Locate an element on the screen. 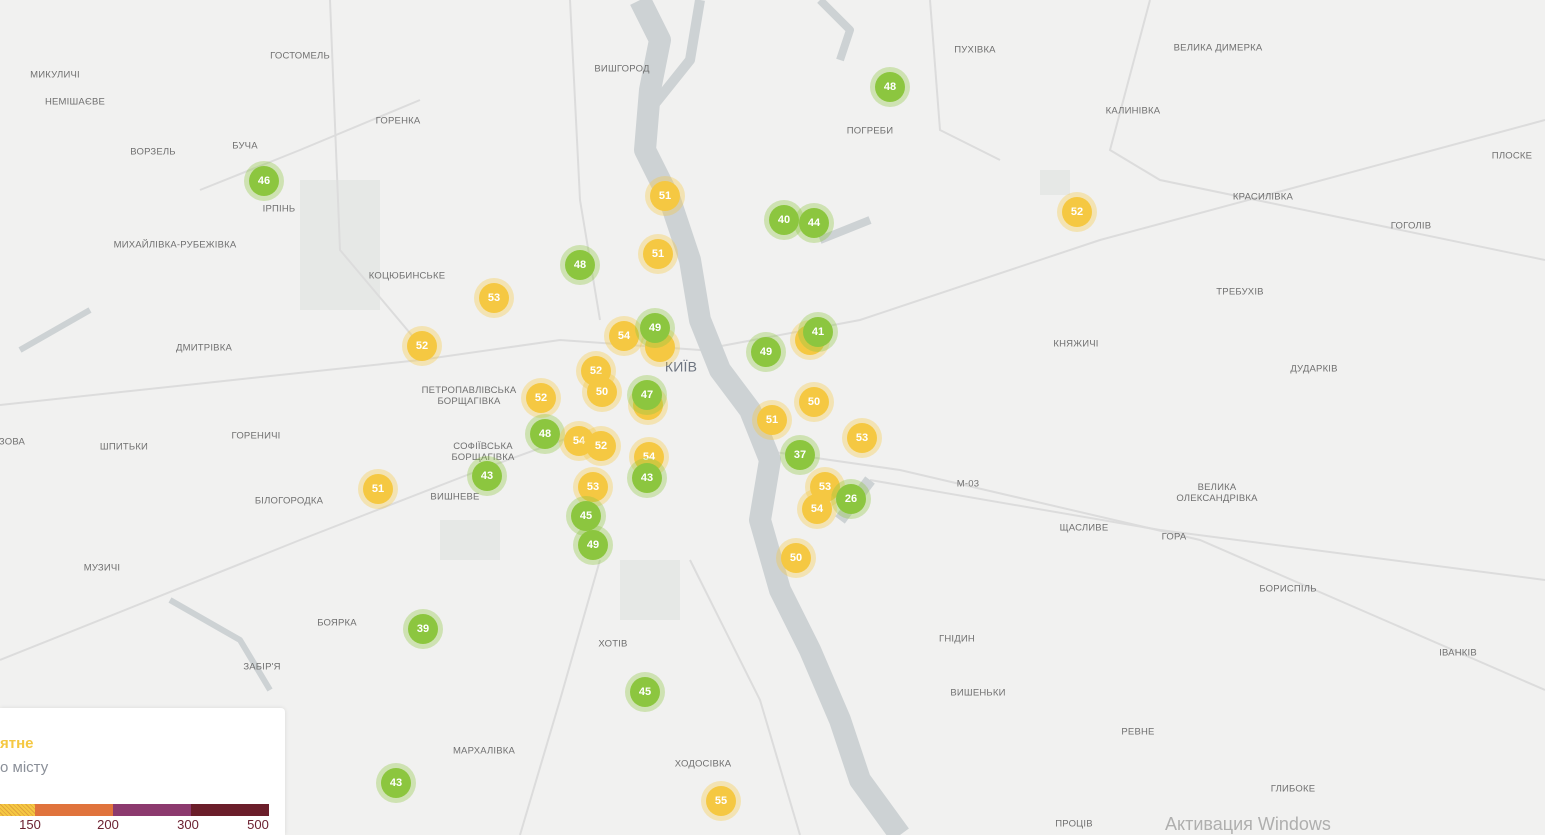 The image size is (1545, 835). place-label: БОРИСПІЛЬ is located at coordinates (1288, 589).